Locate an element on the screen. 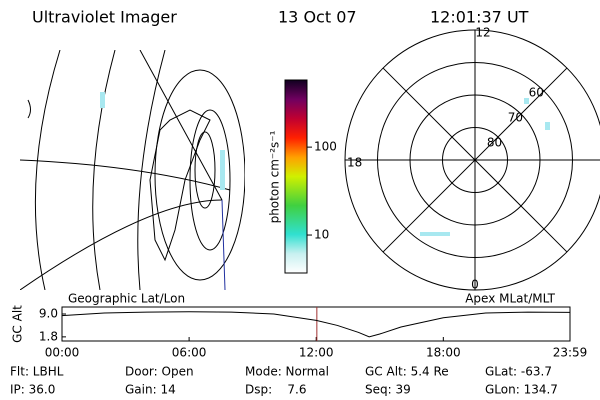  x-tick-label: 06:00 is located at coordinates (189, 353).